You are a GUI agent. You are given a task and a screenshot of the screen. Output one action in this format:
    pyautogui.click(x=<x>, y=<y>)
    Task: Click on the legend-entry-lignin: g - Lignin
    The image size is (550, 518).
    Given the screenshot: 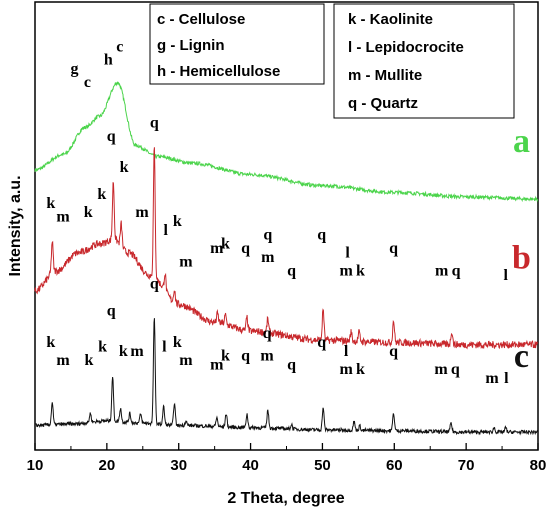 What is the action you would take?
    pyautogui.click(x=190, y=45)
    